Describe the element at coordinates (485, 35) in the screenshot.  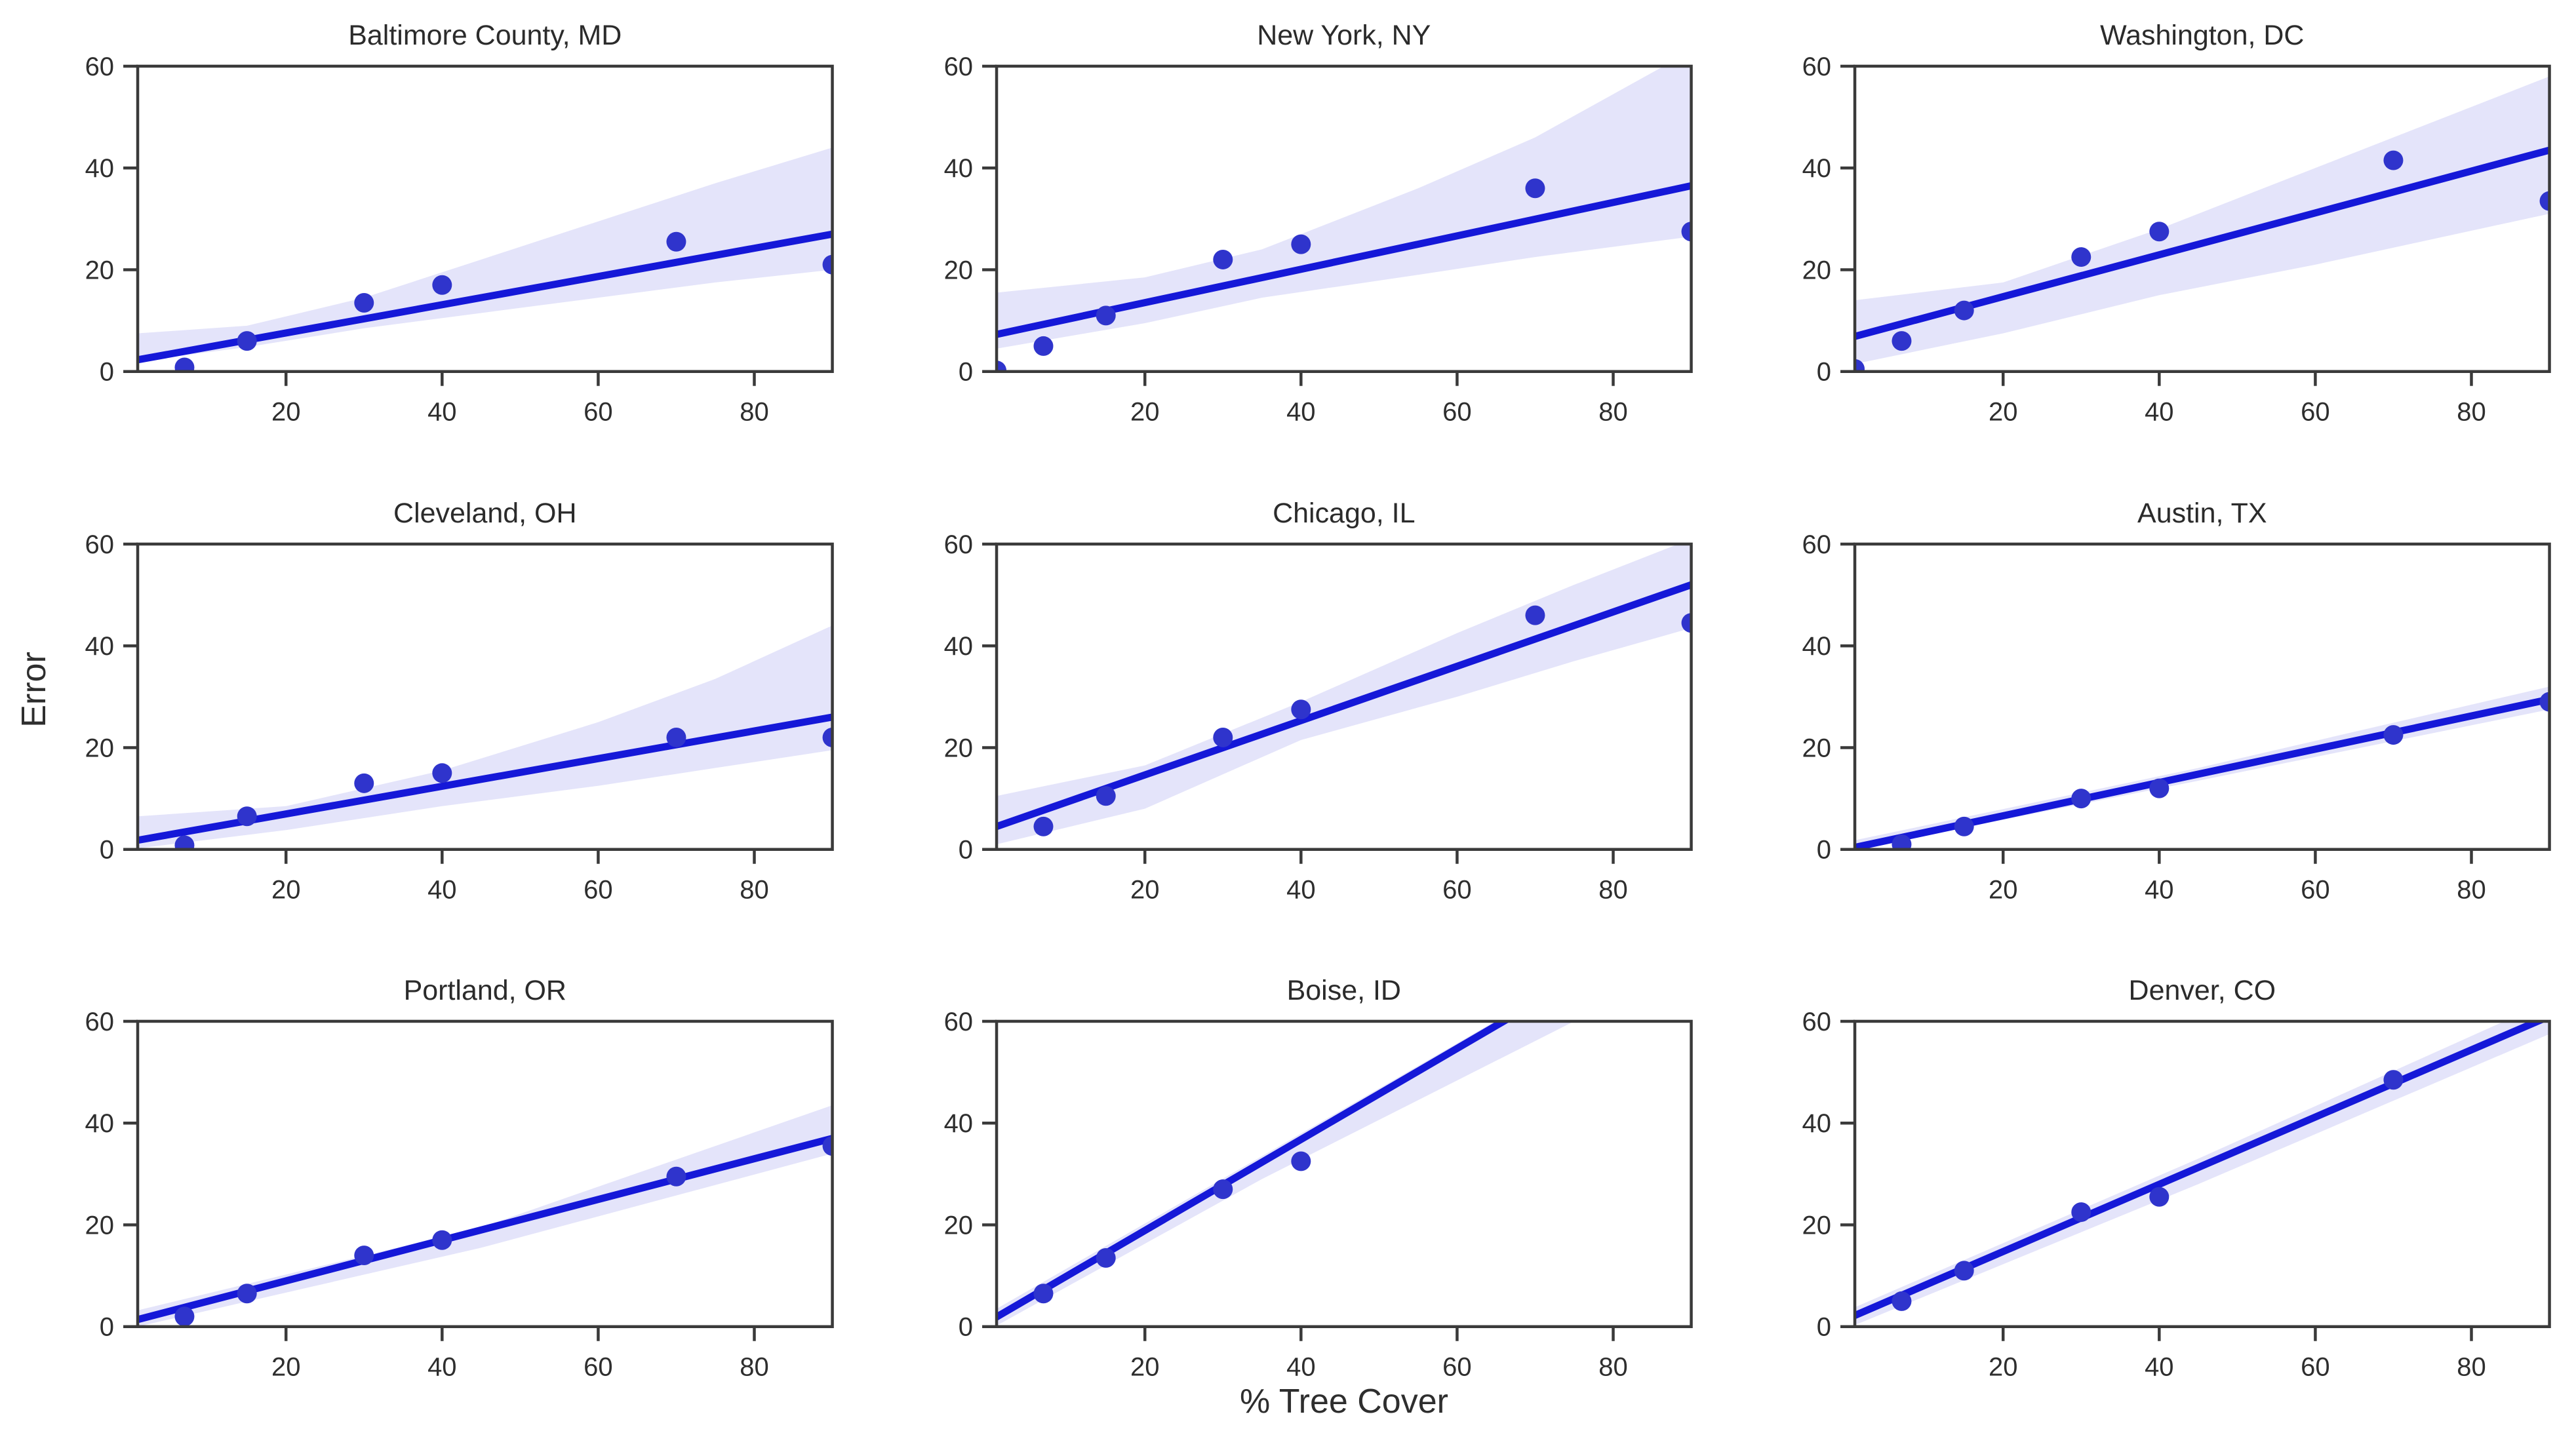
I see `subplot-title: Baltimore County, MD` at that location.